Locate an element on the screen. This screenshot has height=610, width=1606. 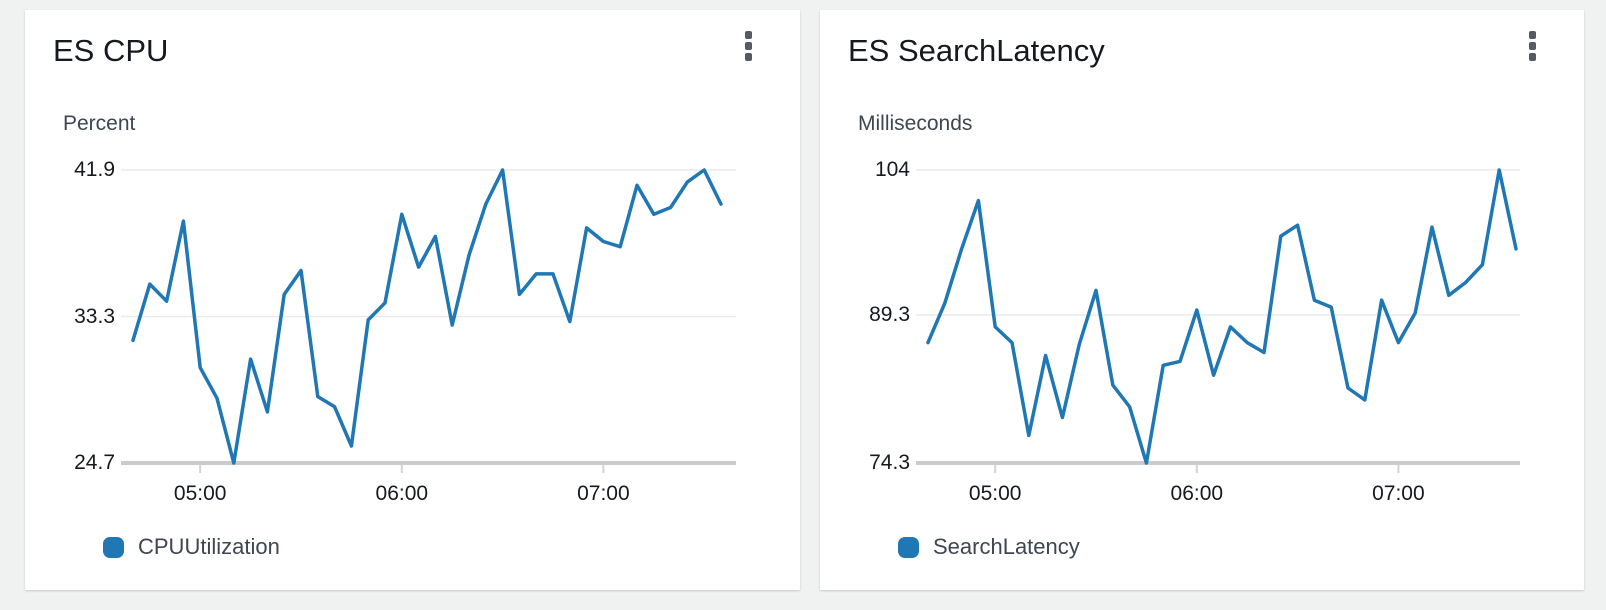
y-tick-label: 33.3 is located at coordinates (94, 316).